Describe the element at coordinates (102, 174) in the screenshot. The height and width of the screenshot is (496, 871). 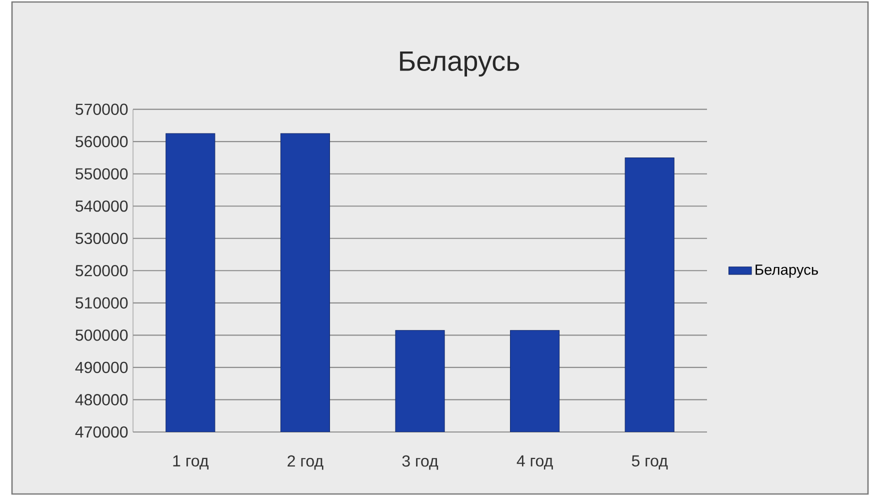
I see `y-tick-label: 550000` at that location.